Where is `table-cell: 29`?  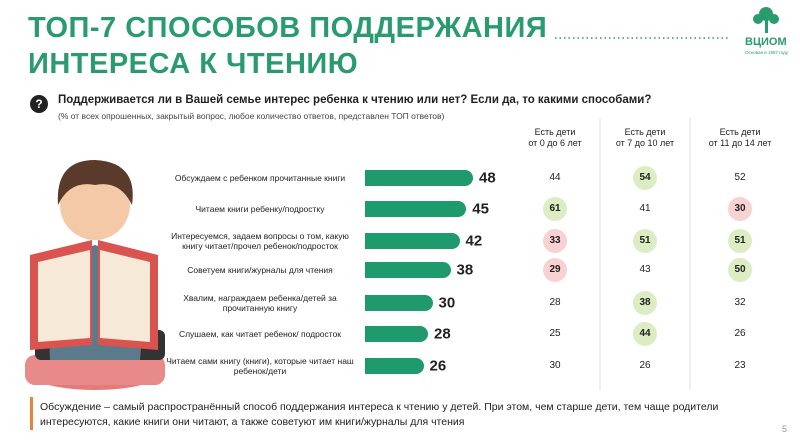 table-cell: 29 is located at coordinates (555, 270).